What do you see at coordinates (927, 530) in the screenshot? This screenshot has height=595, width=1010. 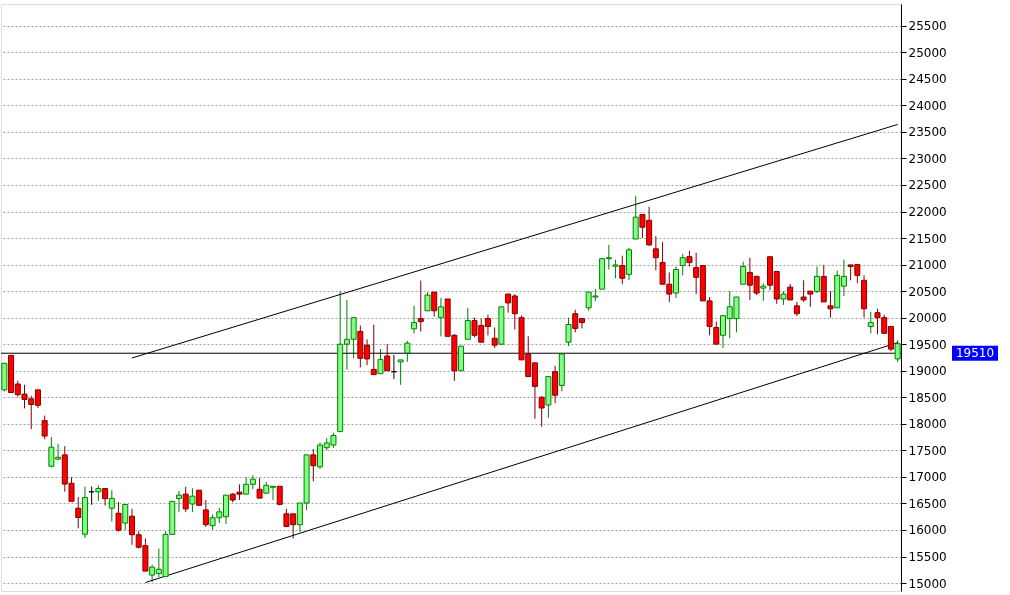 I see `y-tick-label: 16000` at bounding box center [927, 530].